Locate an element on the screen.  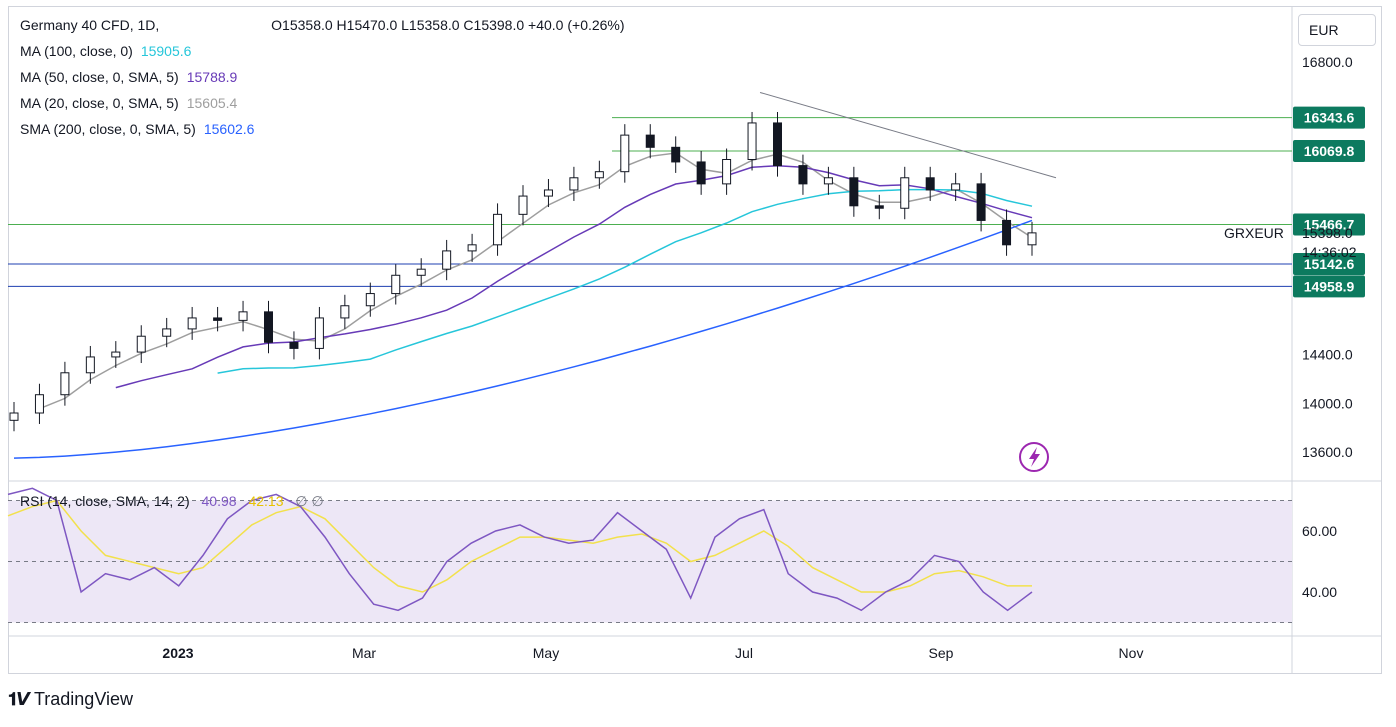
tradingview-logo-icon: 𝟏𝙑 is located at coordinates (19, 699).